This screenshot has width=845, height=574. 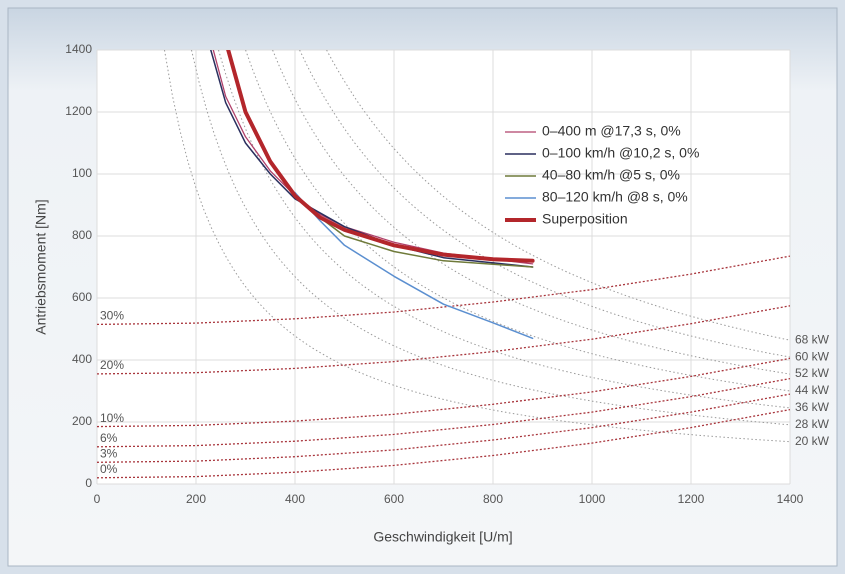 What do you see at coordinates (196, 499) in the screenshot?
I see `x-tick-label: 200` at bounding box center [196, 499].